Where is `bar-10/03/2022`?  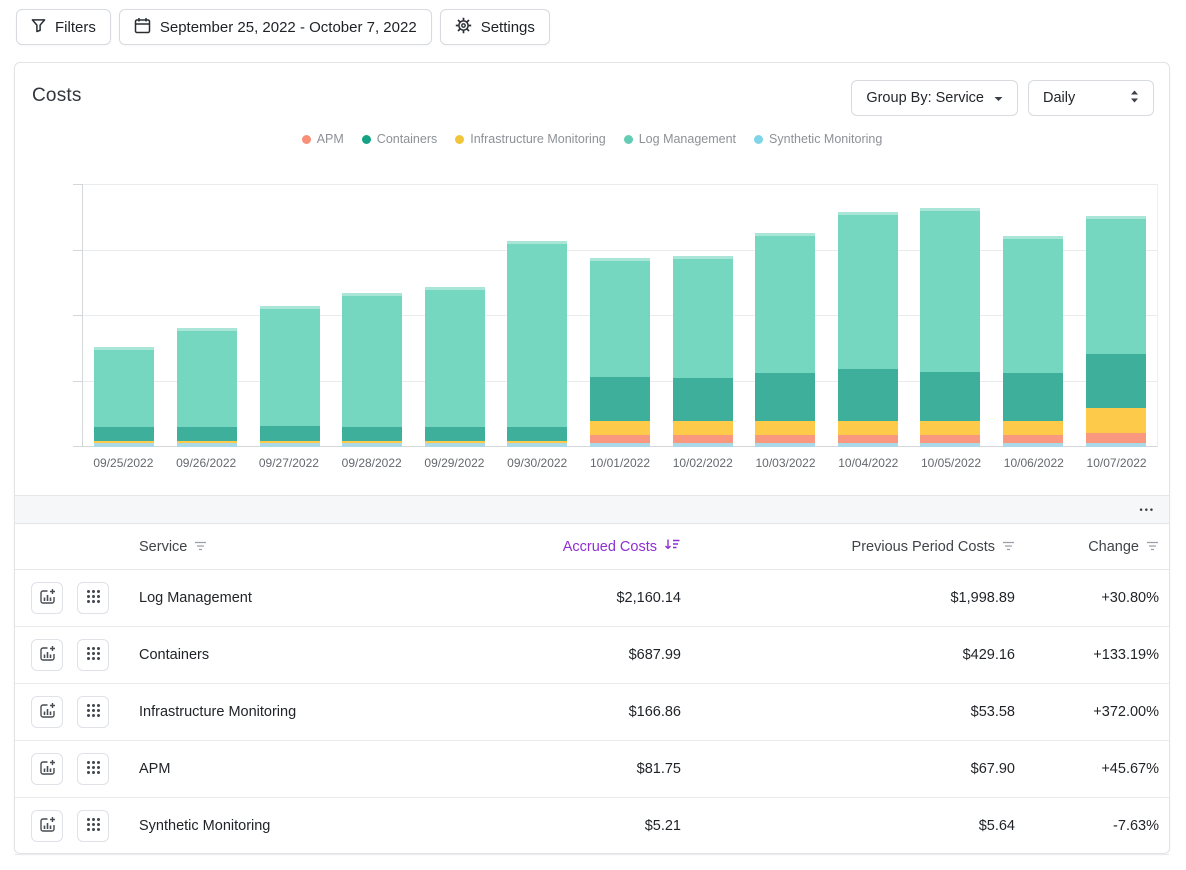 bar-10/03/2022 is located at coordinates (785, 340).